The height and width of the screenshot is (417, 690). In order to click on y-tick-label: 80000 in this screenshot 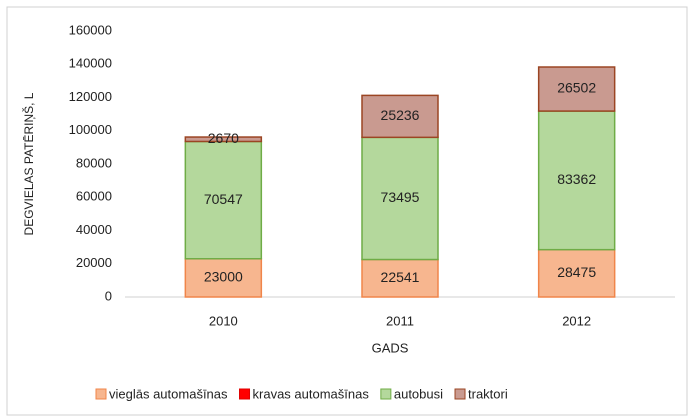, I will do `click(94, 162)`.